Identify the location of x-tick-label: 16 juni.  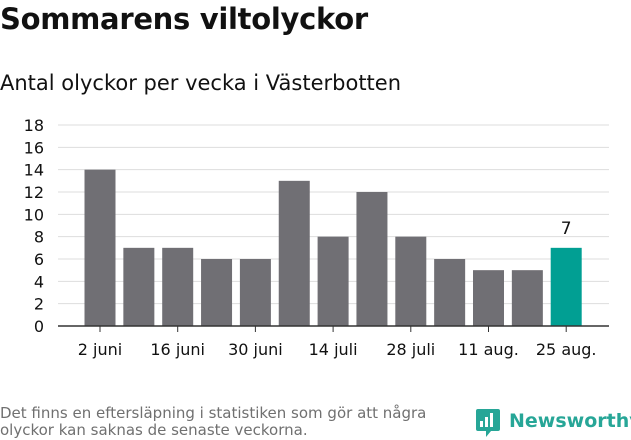
(177, 349).